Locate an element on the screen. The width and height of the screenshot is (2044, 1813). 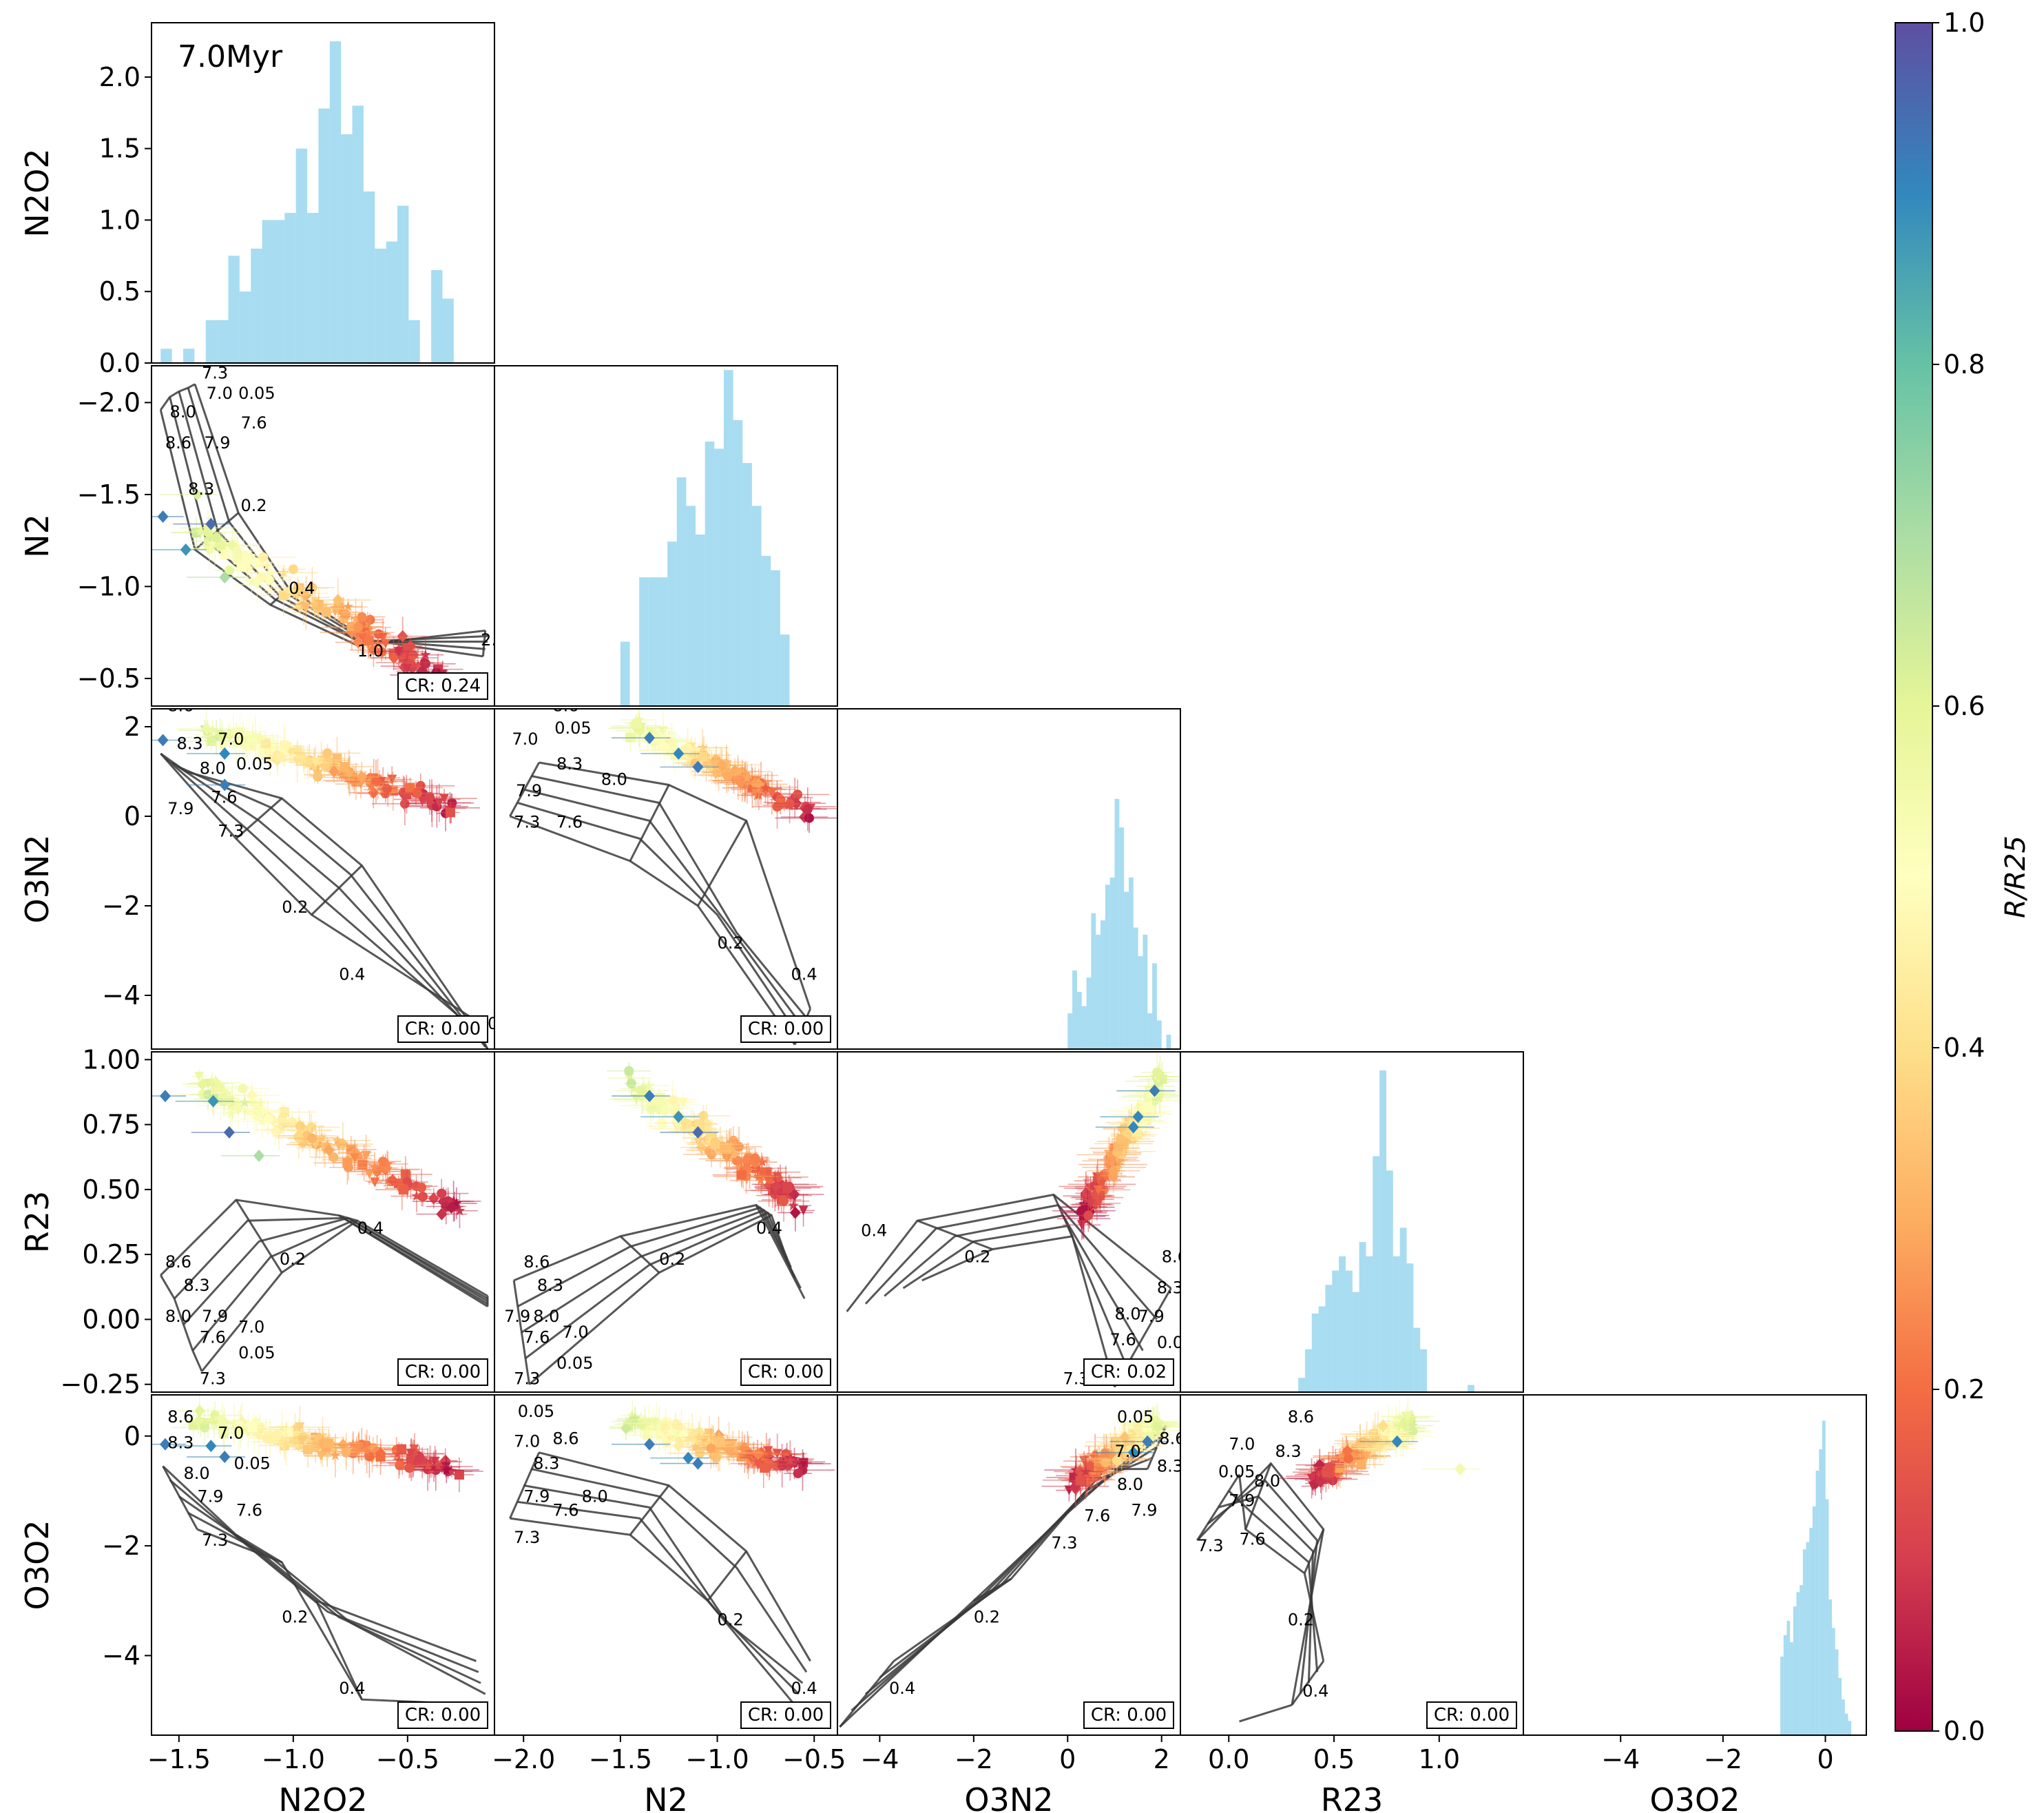
x-tick-label: −2 is located at coordinates (1723, 1759).